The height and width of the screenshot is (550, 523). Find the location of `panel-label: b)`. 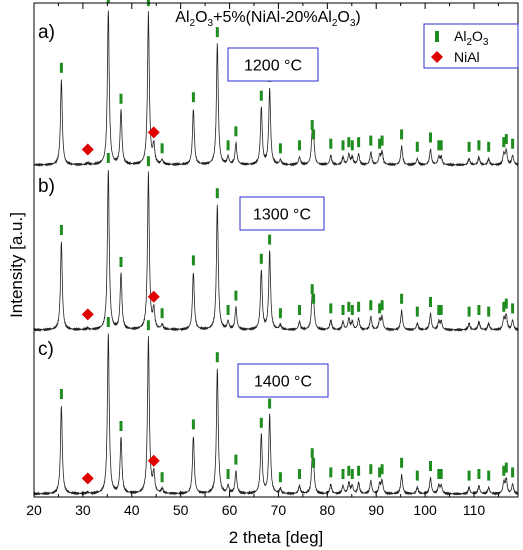

panel-label: b) is located at coordinates (46, 186).